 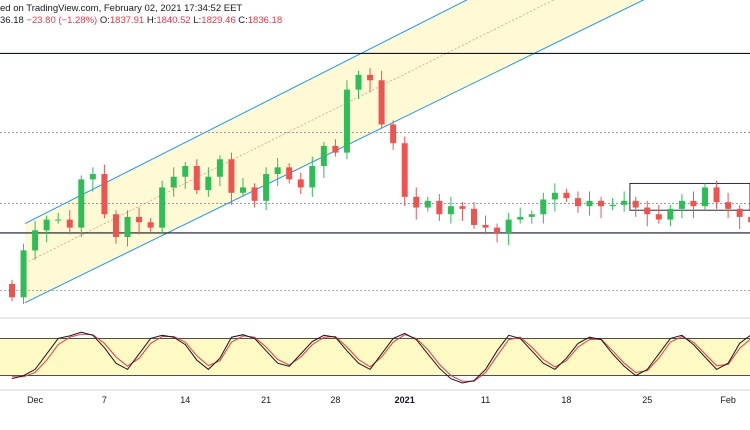 I want to click on high-label: H:, so click(x=151, y=20).